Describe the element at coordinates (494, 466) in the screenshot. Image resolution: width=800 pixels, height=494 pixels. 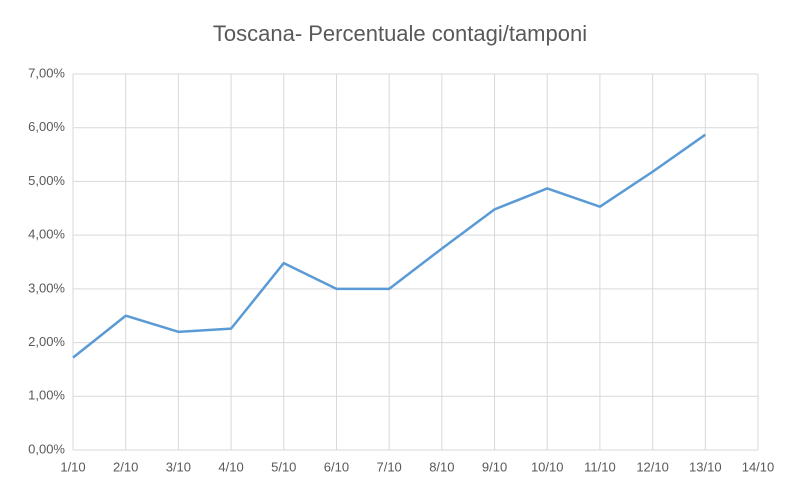
I see `x-tick-label: 9/10` at that location.